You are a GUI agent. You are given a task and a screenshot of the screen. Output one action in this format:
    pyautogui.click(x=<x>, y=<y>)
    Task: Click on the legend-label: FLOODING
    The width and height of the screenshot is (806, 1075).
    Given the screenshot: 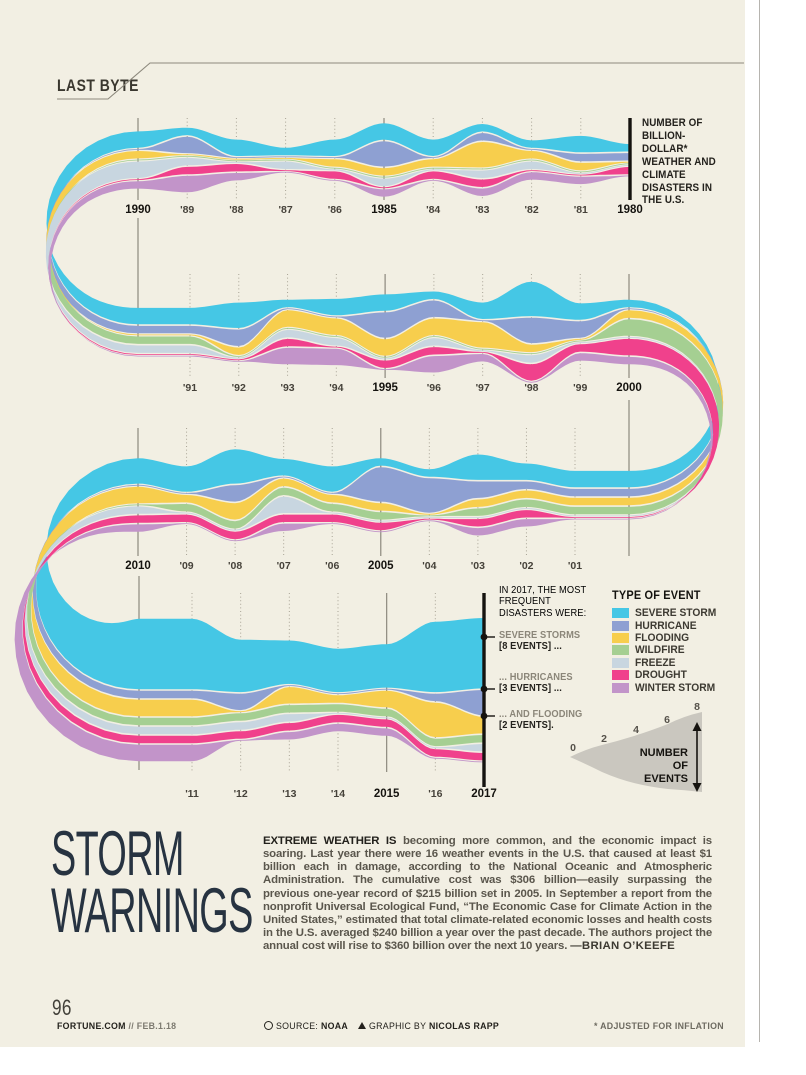 What is the action you would take?
    pyautogui.click(x=662, y=637)
    